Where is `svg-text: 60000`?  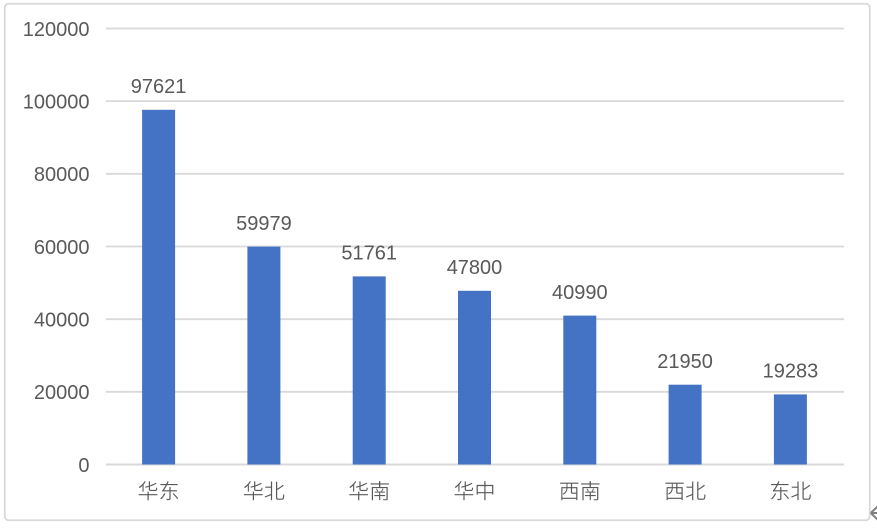 svg-text: 60000 is located at coordinates (62, 248).